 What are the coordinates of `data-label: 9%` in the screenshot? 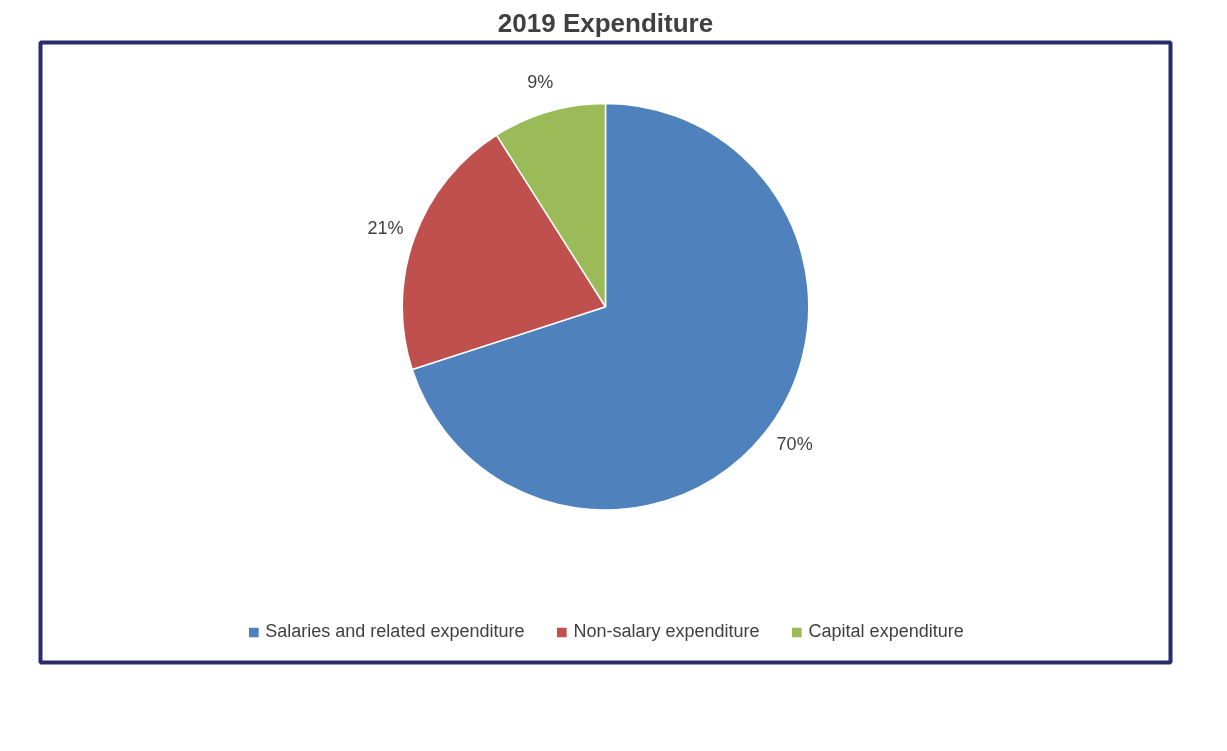 It's located at (540, 82).